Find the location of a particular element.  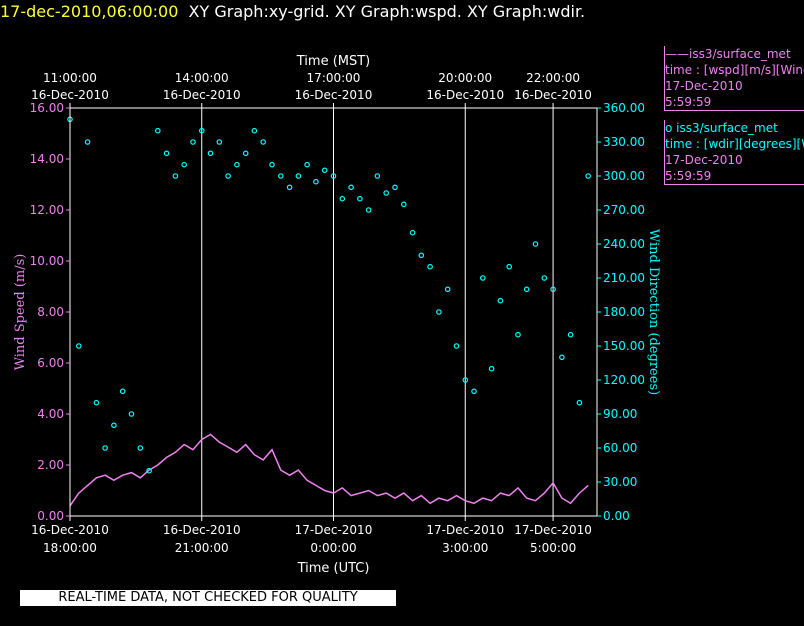

right-axis-tick-label: 210.00 is located at coordinates (624, 278).